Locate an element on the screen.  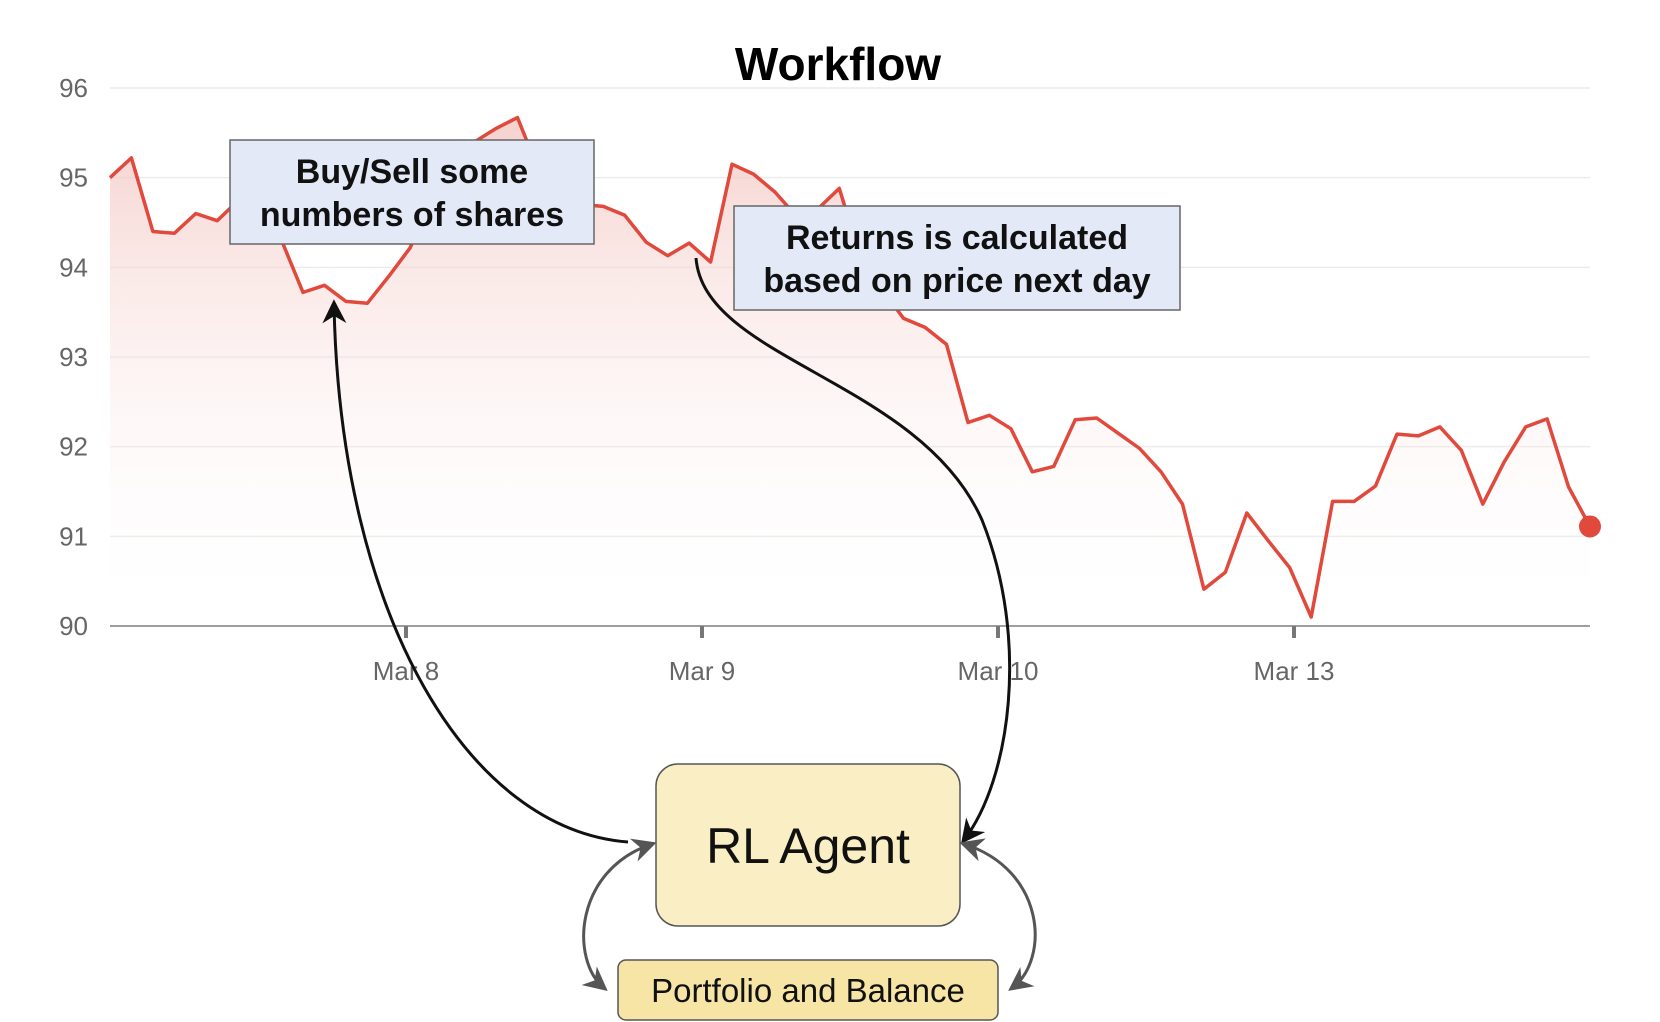
y-tick-label: 93 is located at coordinates (73, 357).